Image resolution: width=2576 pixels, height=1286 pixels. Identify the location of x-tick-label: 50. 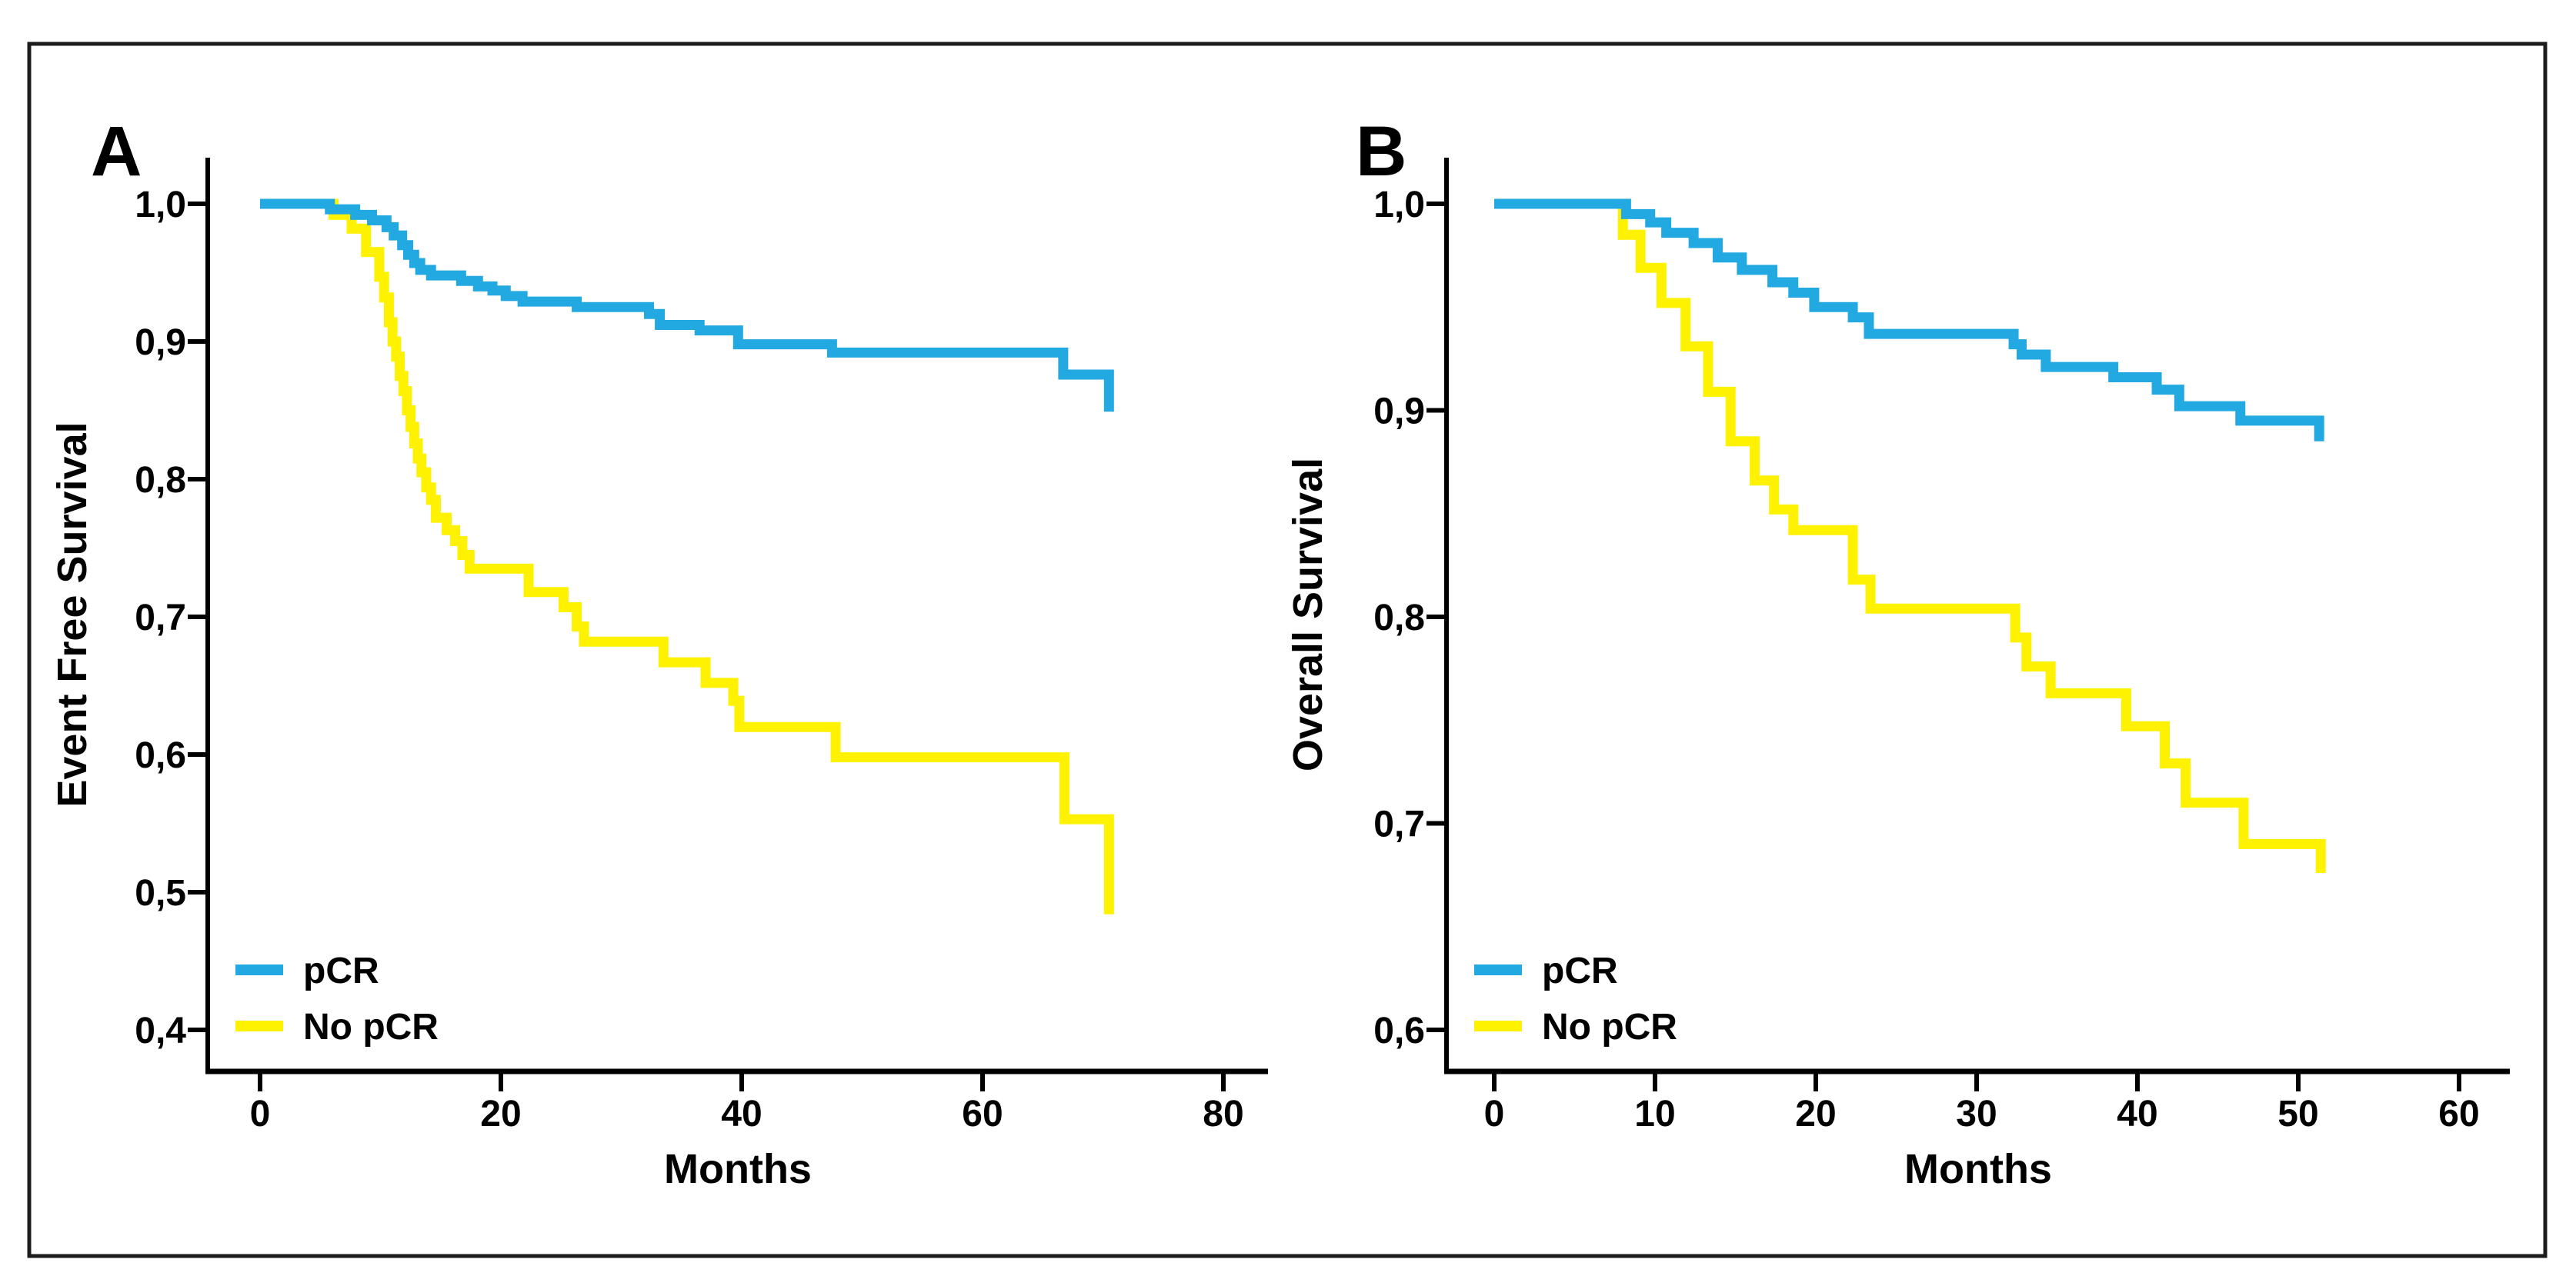
(2298, 1114).